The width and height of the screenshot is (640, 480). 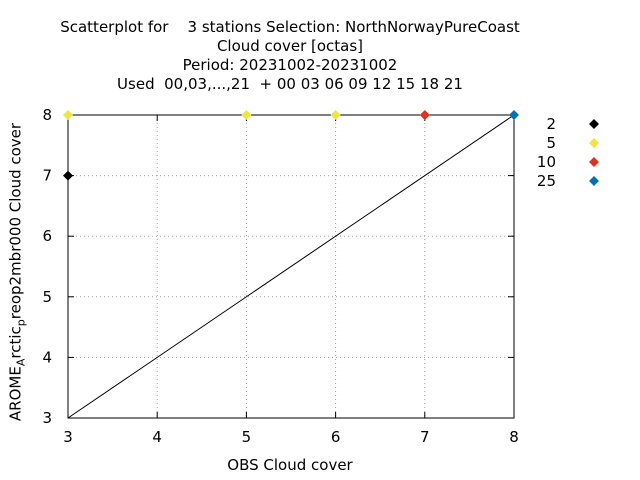 I want to click on x-tick-label: 6, so click(x=336, y=437).